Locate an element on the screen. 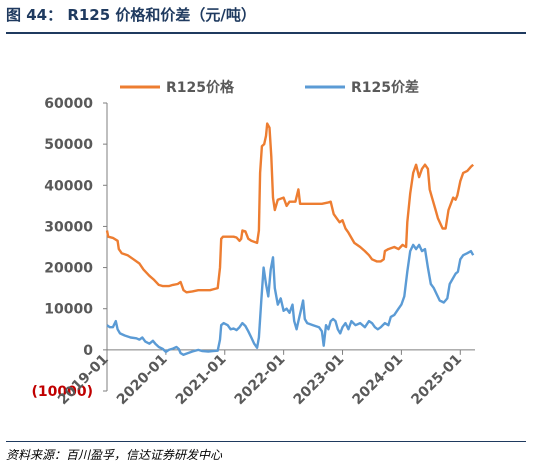 The width and height of the screenshot is (533, 471). x-tick-label: 2022-01 is located at coordinates (260, 379).